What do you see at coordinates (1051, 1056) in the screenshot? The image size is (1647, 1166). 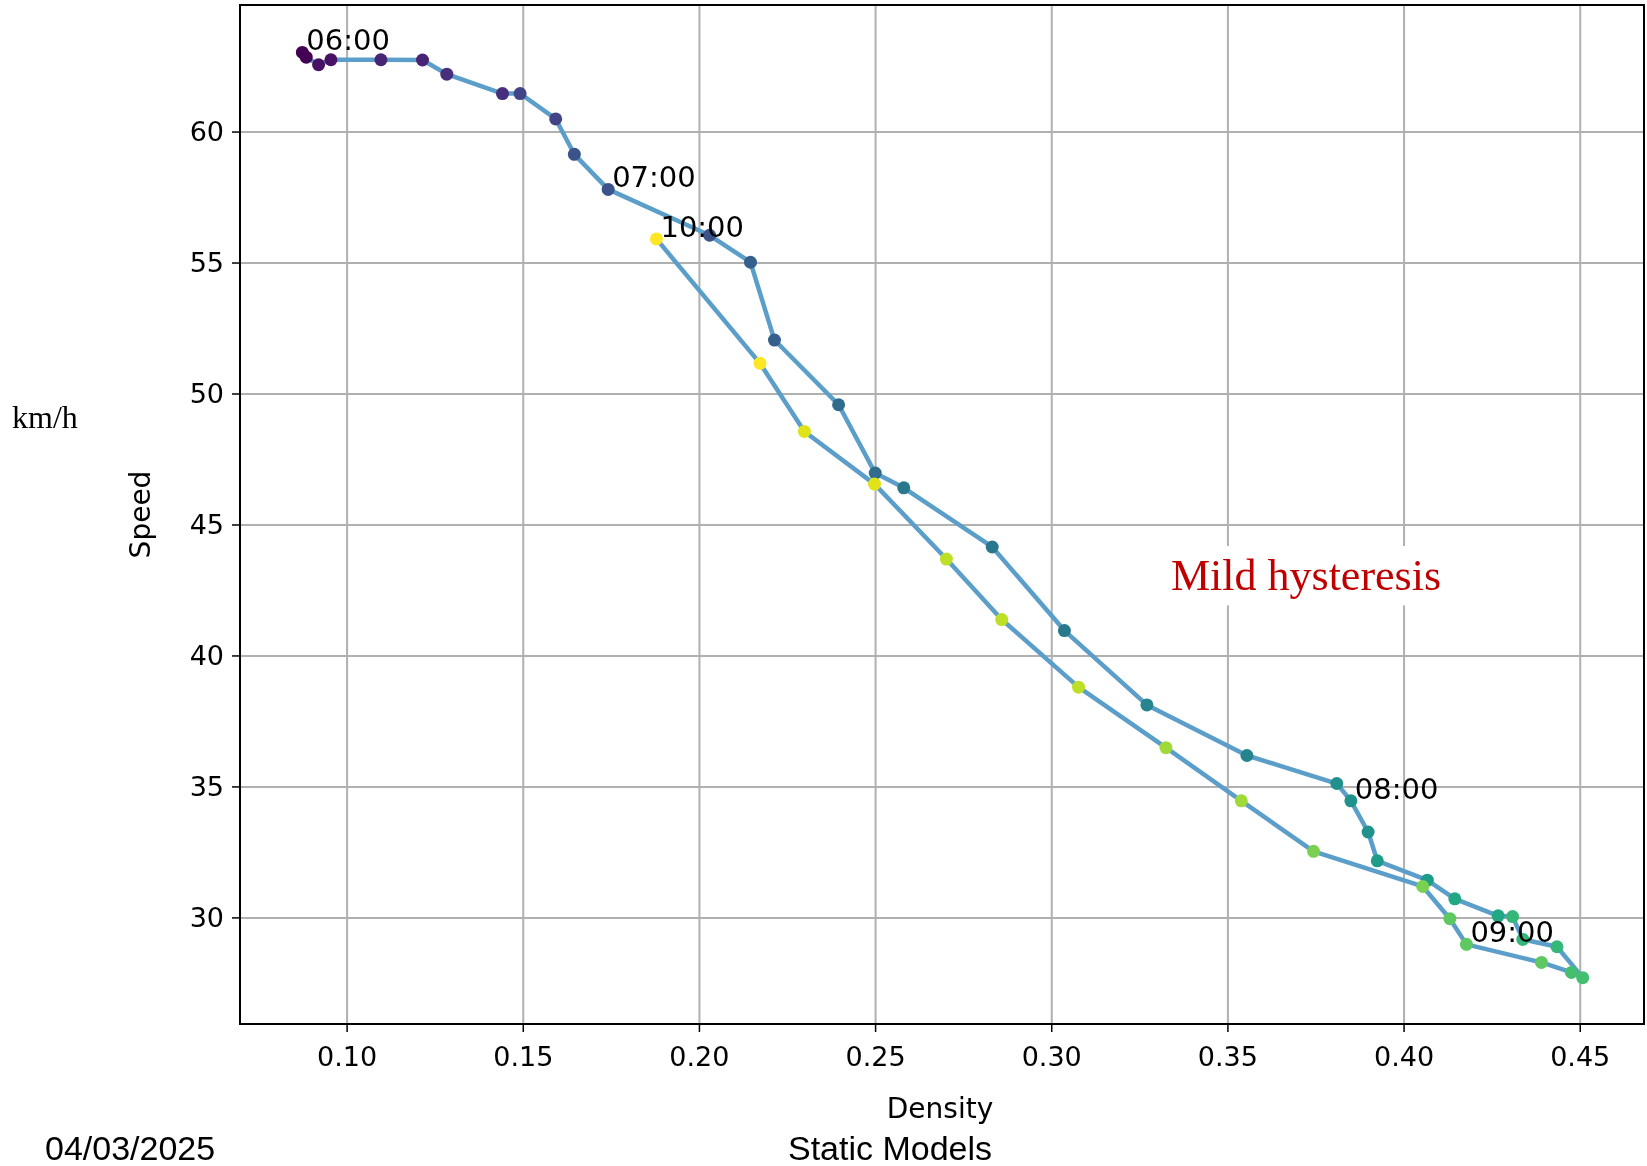 I see `x-tick-label: 0.30` at bounding box center [1051, 1056].